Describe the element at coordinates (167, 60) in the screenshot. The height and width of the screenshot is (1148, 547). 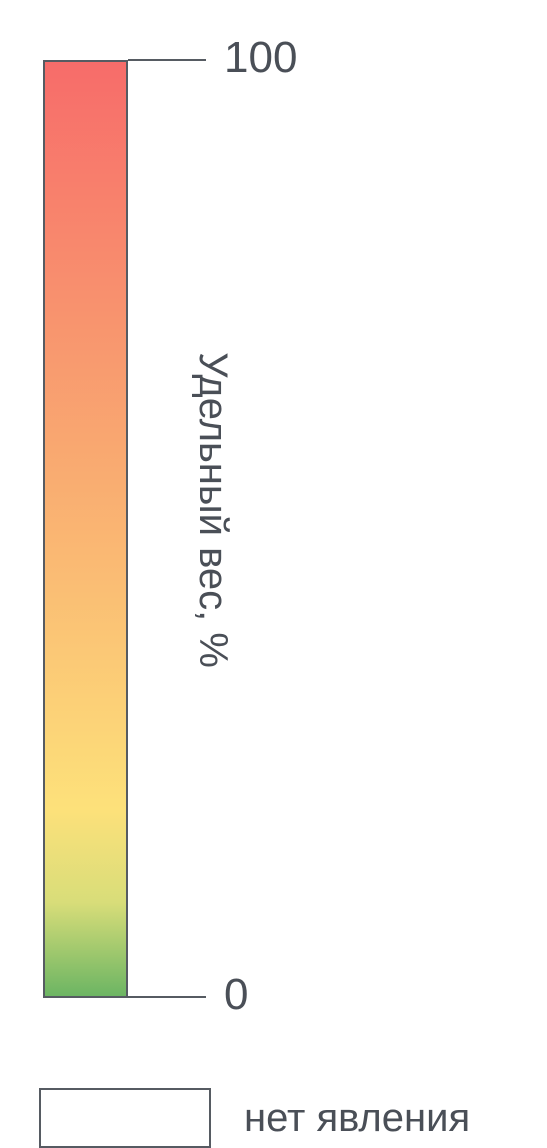
I see `colorbar-tick-max` at that location.